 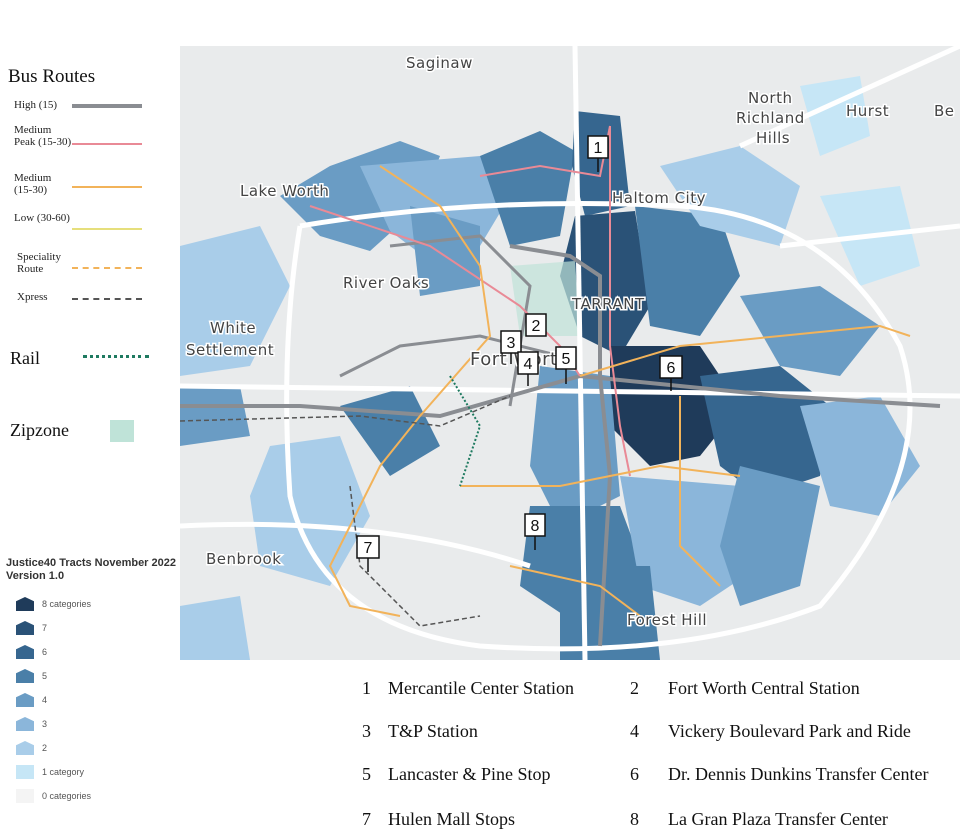 I want to click on justice40-row: 3, so click(x=31, y=724).